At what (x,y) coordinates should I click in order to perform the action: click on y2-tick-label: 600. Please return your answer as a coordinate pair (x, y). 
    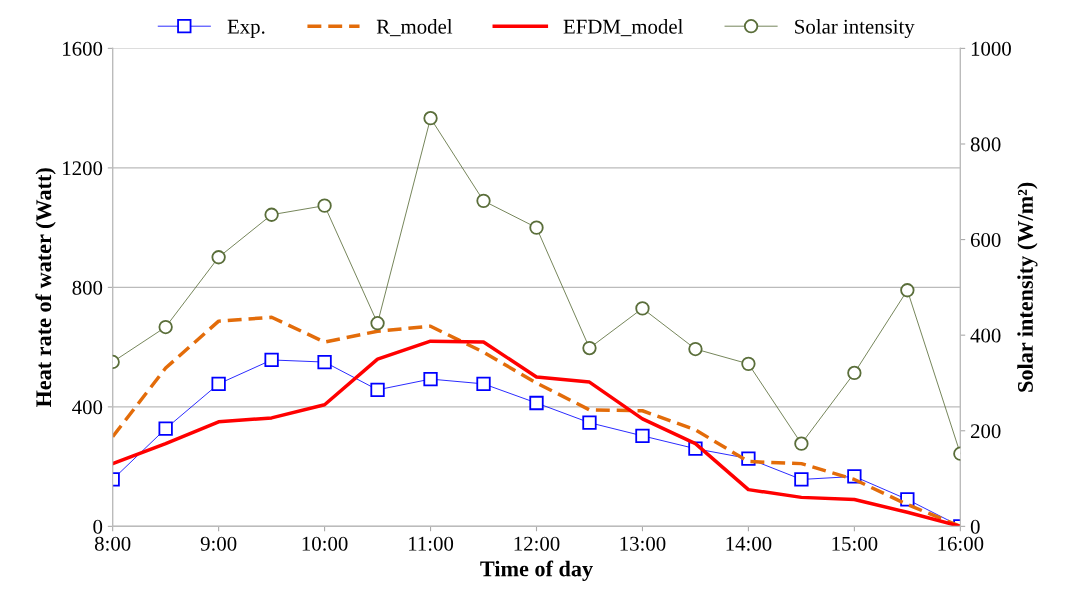
    Looking at the image, I should click on (985, 240).